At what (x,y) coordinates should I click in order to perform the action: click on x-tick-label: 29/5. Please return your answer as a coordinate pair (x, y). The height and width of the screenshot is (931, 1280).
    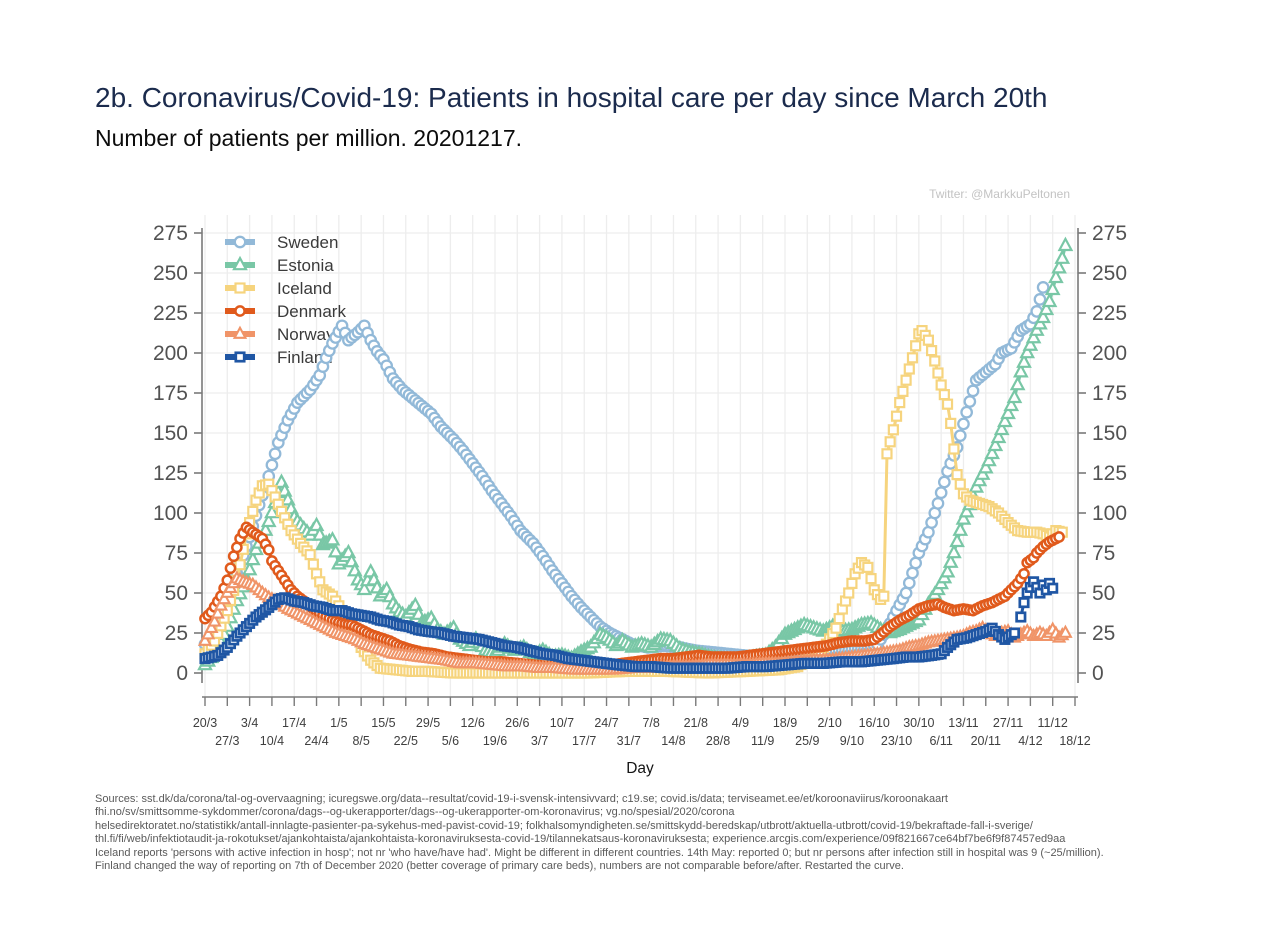
    Looking at the image, I should click on (428, 723).